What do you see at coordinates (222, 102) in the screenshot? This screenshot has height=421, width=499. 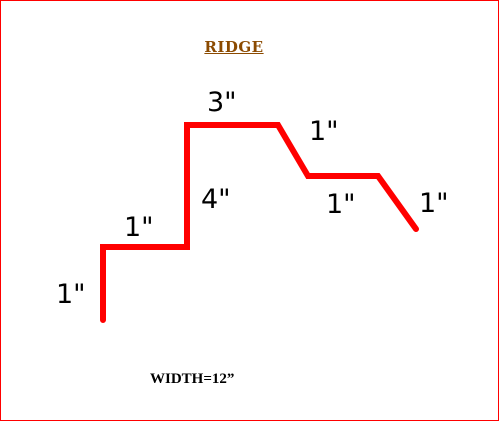 I see `dim-top: 3"` at bounding box center [222, 102].